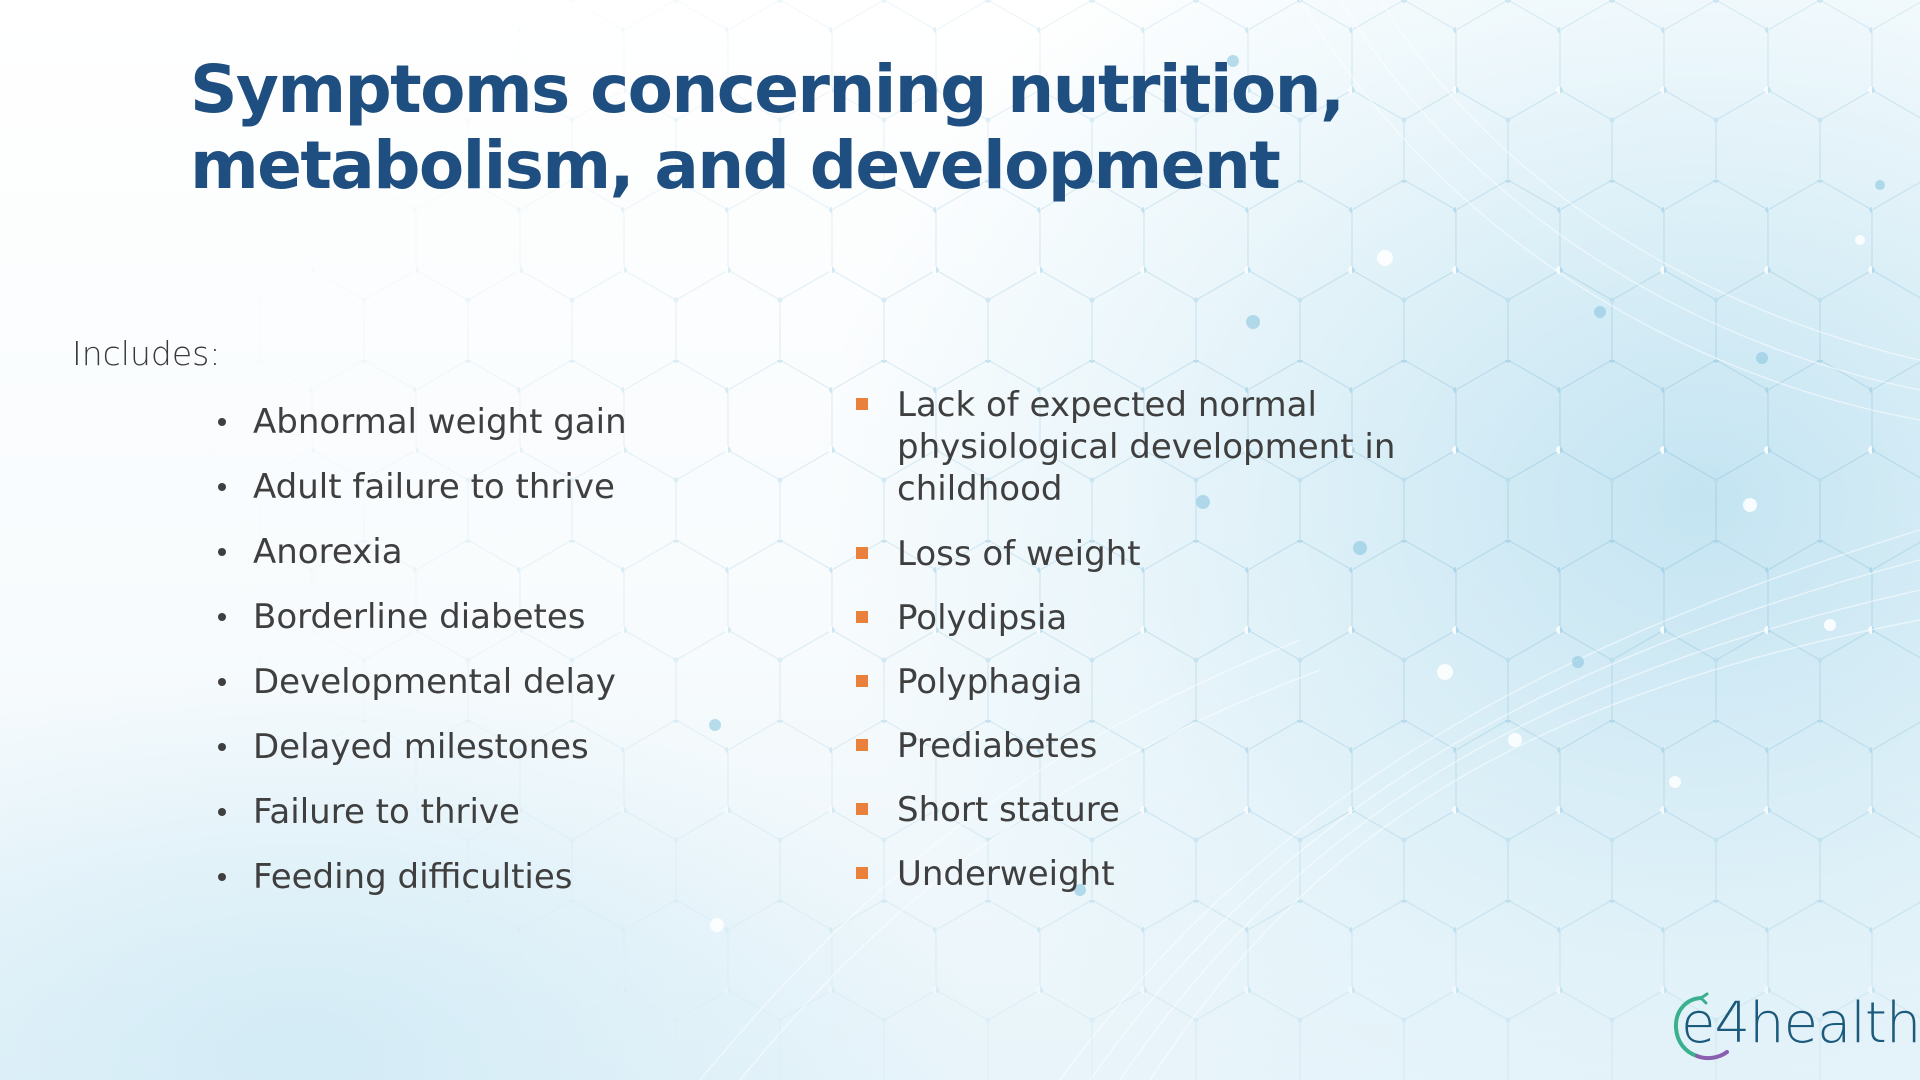  What do you see at coordinates (386, 812) in the screenshot?
I see `list-item-text: Failure to thrive` at bounding box center [386, 812].